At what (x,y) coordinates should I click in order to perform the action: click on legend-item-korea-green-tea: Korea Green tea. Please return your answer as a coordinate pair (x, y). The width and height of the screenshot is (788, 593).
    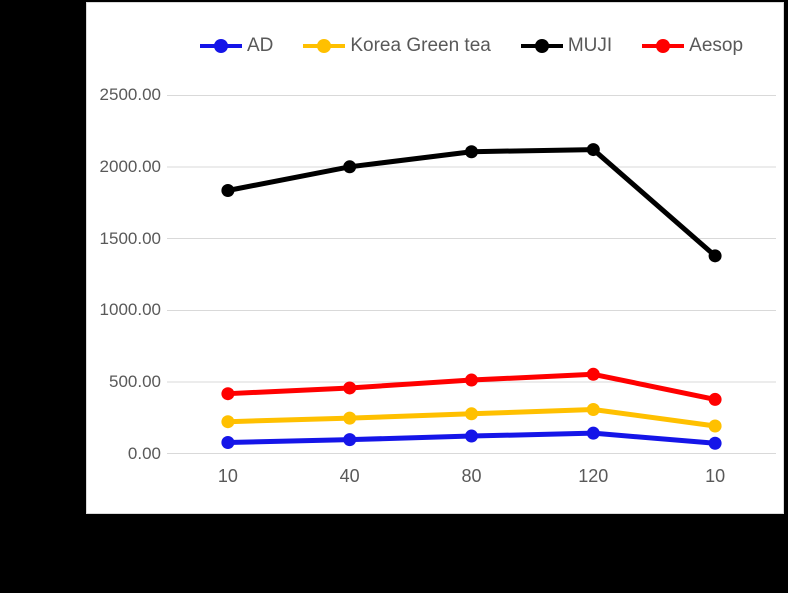
    Looking at the image, I should click on (397, 46).